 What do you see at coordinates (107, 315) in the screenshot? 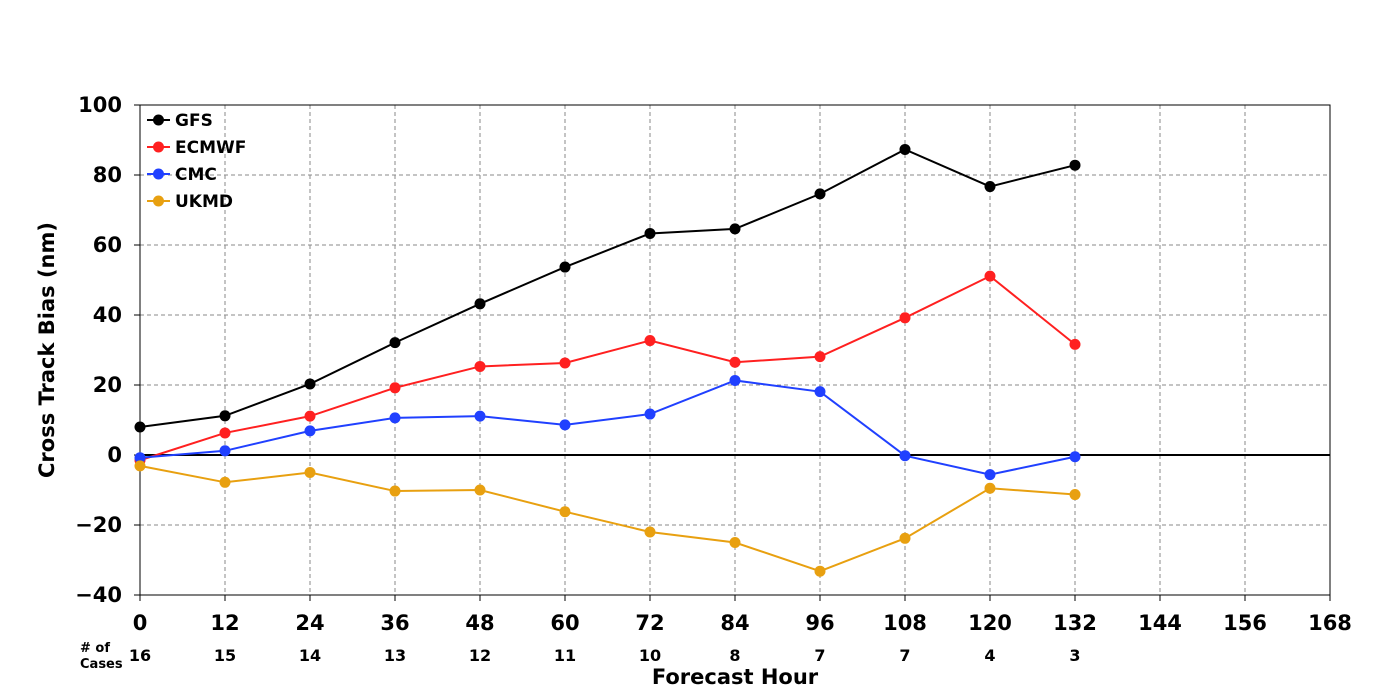
I see `y-tick-label: 40` at bounding box center [107, 315].